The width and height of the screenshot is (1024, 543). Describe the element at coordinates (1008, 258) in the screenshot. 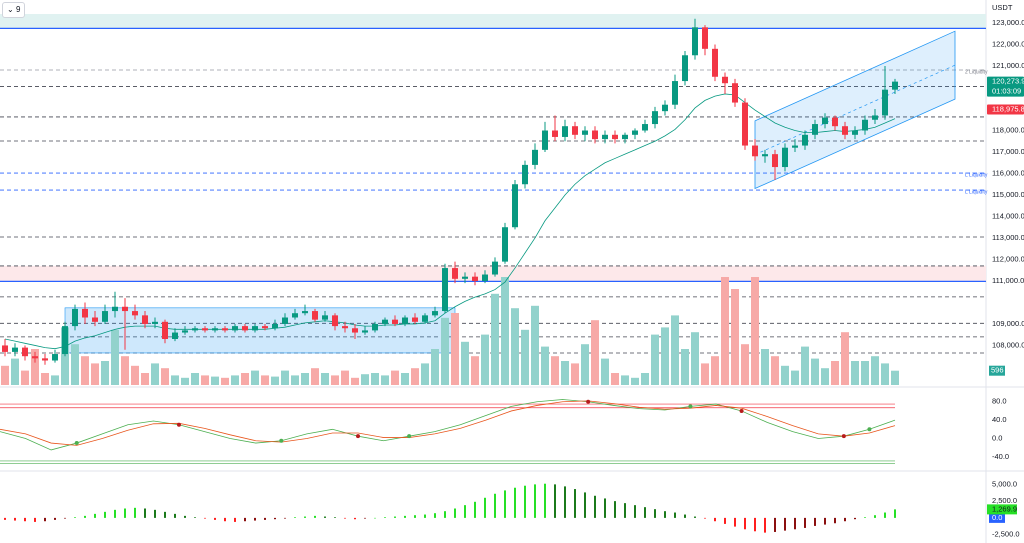

I see `y-tick-label: 112,000.0` at that location.